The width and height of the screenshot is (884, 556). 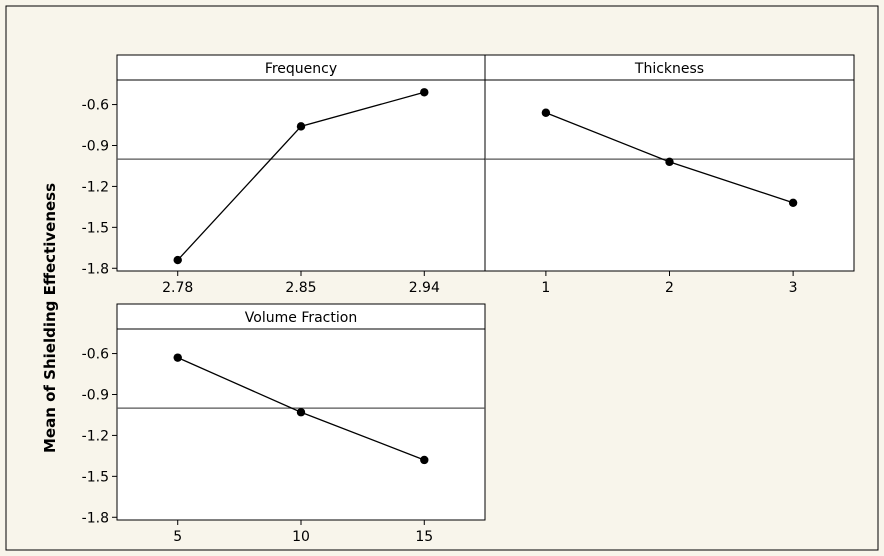 I want to click on x-tick-label: 15, so click(x=424, y=537).